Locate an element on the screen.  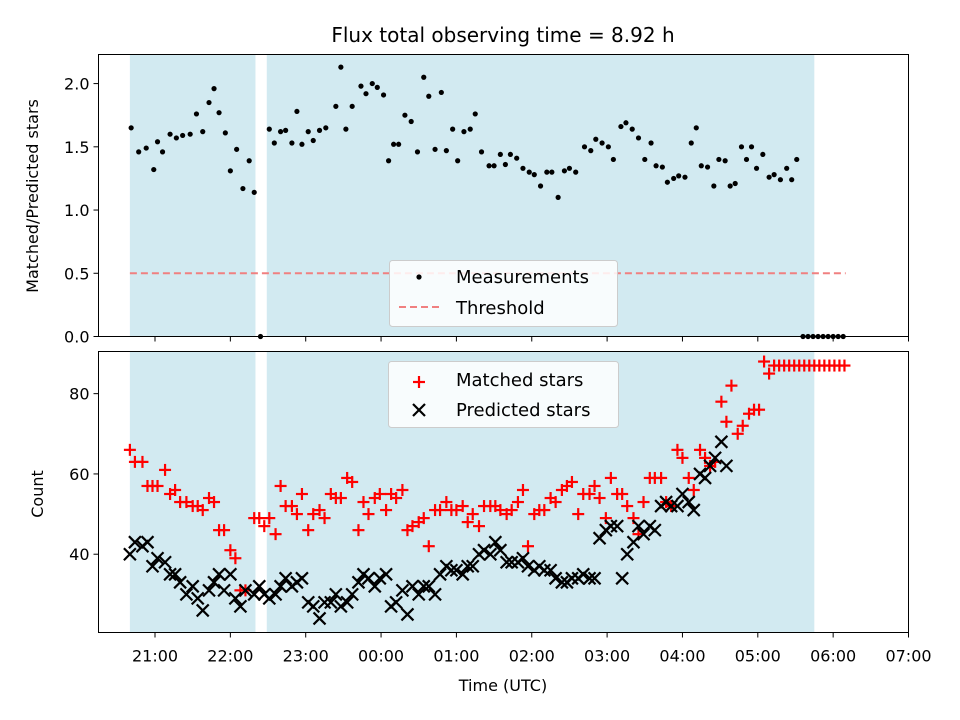
top-y-tick-label: 0.0 is located at coordinates (76, 337).